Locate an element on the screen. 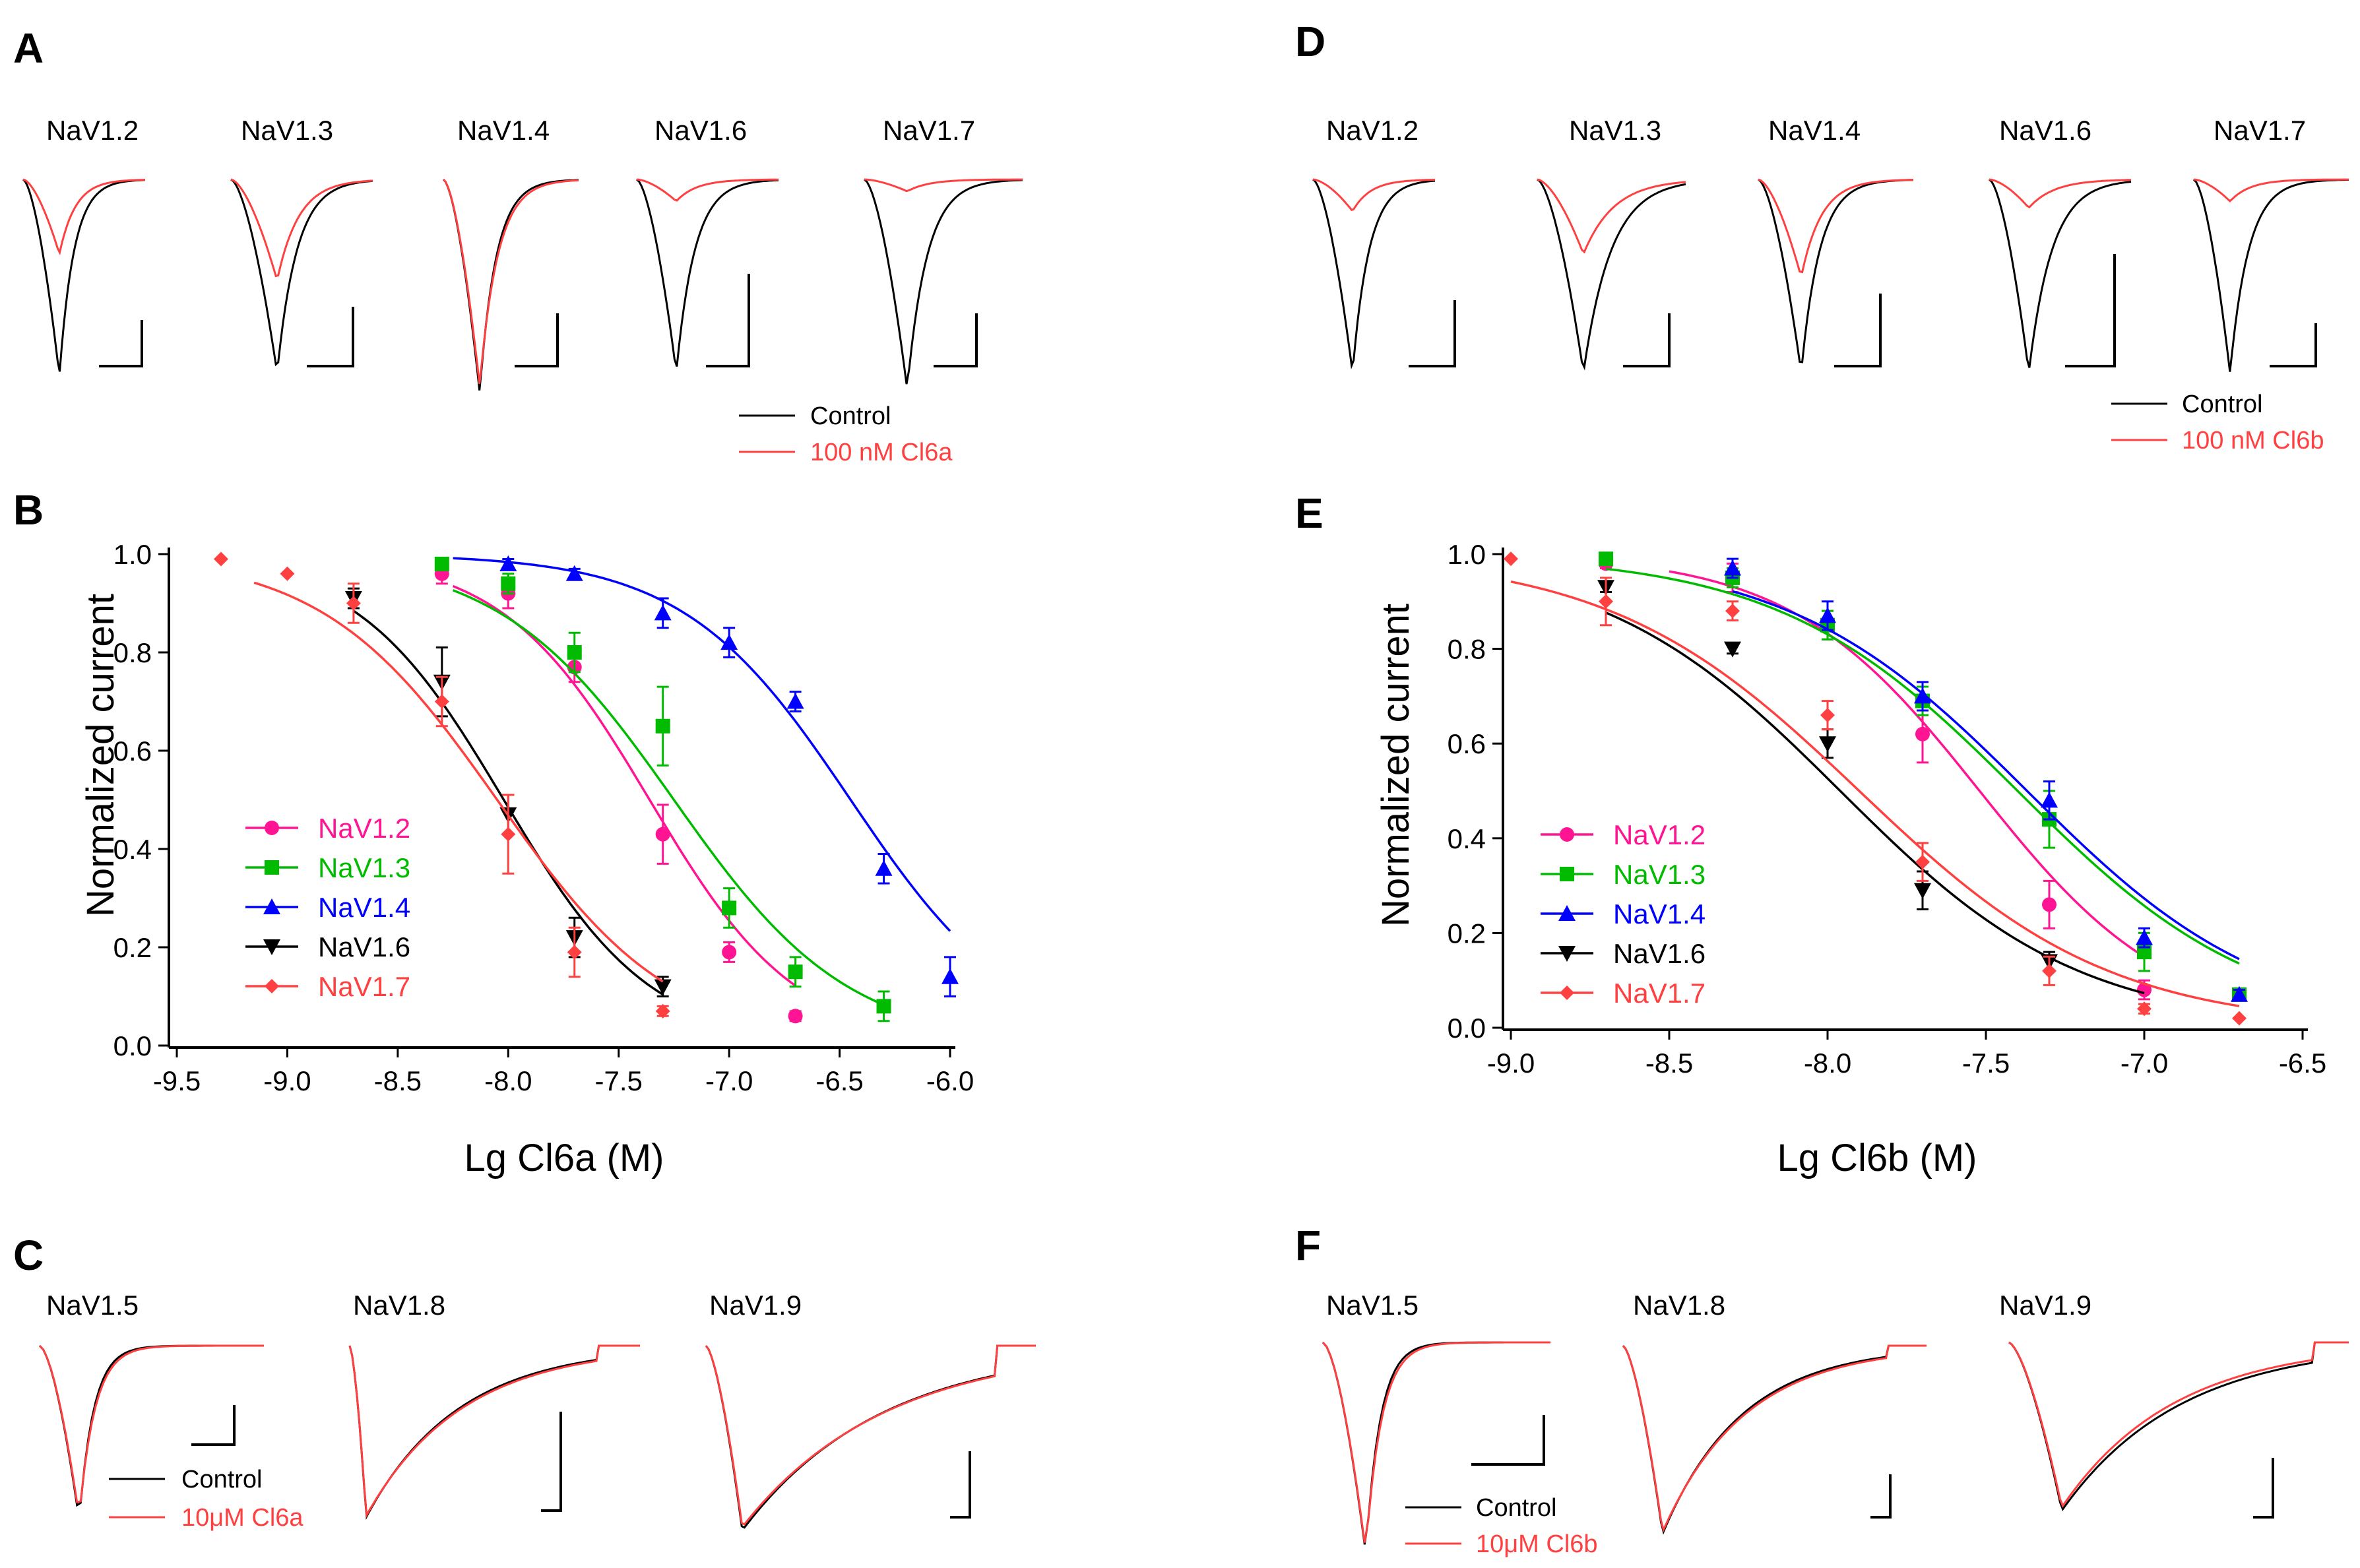 The image size is (2360, 1568). trace-label: NaV1.4 is located at coordinates (1814, 130).